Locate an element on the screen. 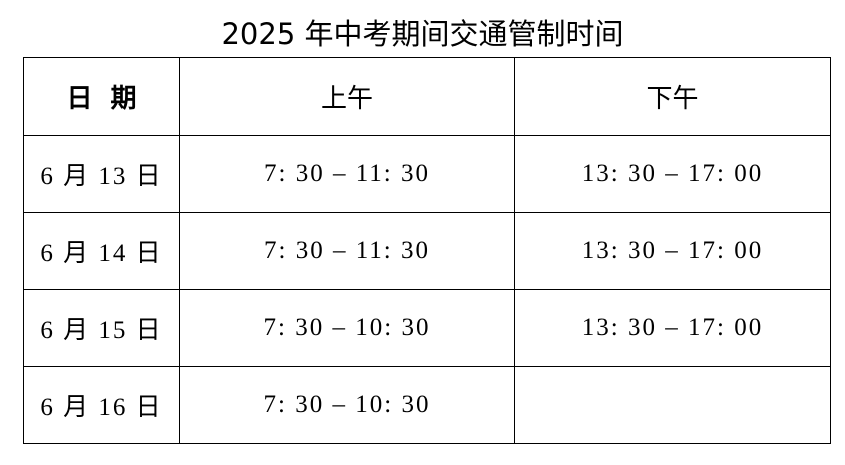 The image size is (845, 465). cell-date: 6 月 13 日 is located at coordinates (101, 174).